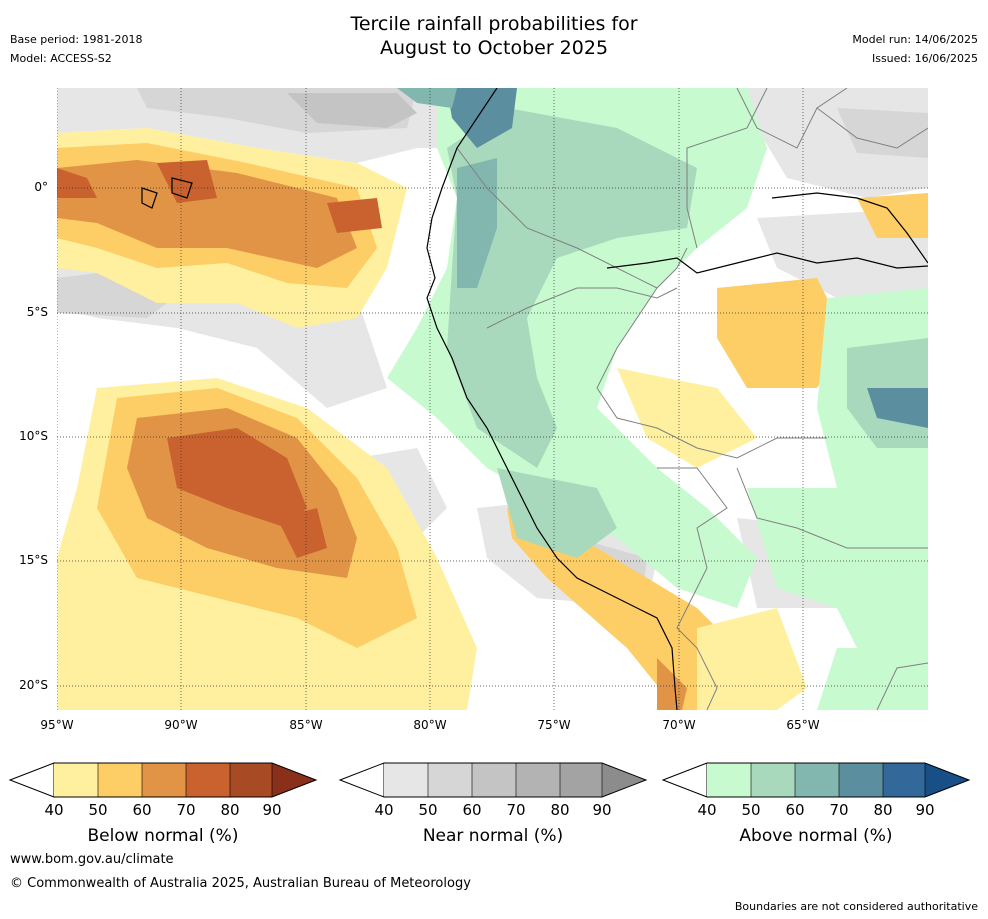 This screenshot has width=988, height=919. What do you see at coordinates (33, 436) in the screenshot?
I see `lat-label-10s: 10°S` at bounding box center [33, 436].